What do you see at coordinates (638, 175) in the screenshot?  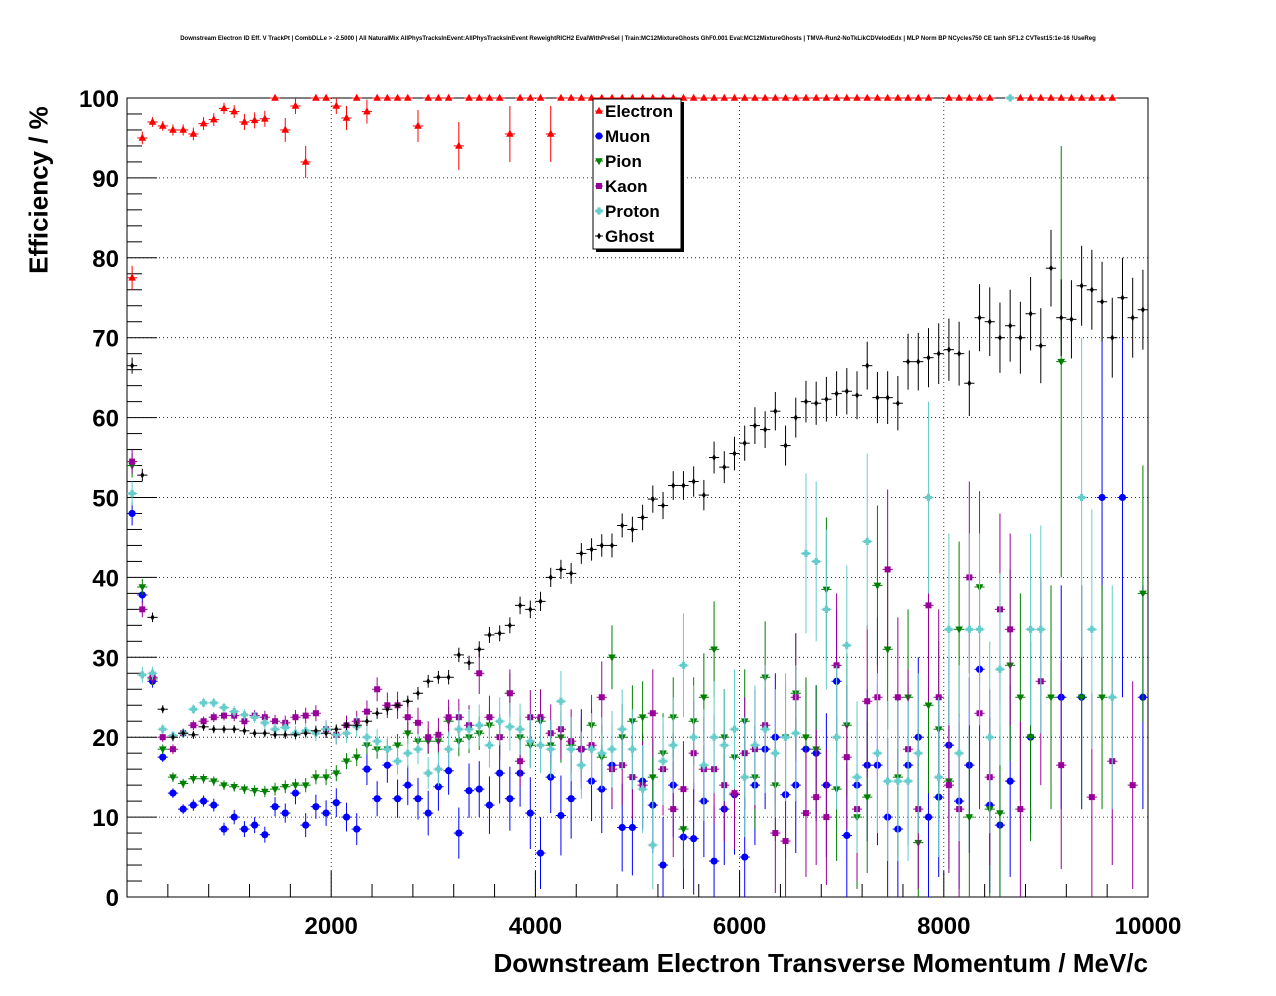 I see `legend: Electron Muon Pion Kaon Proton Ghost` at bounding box center [638, 175].